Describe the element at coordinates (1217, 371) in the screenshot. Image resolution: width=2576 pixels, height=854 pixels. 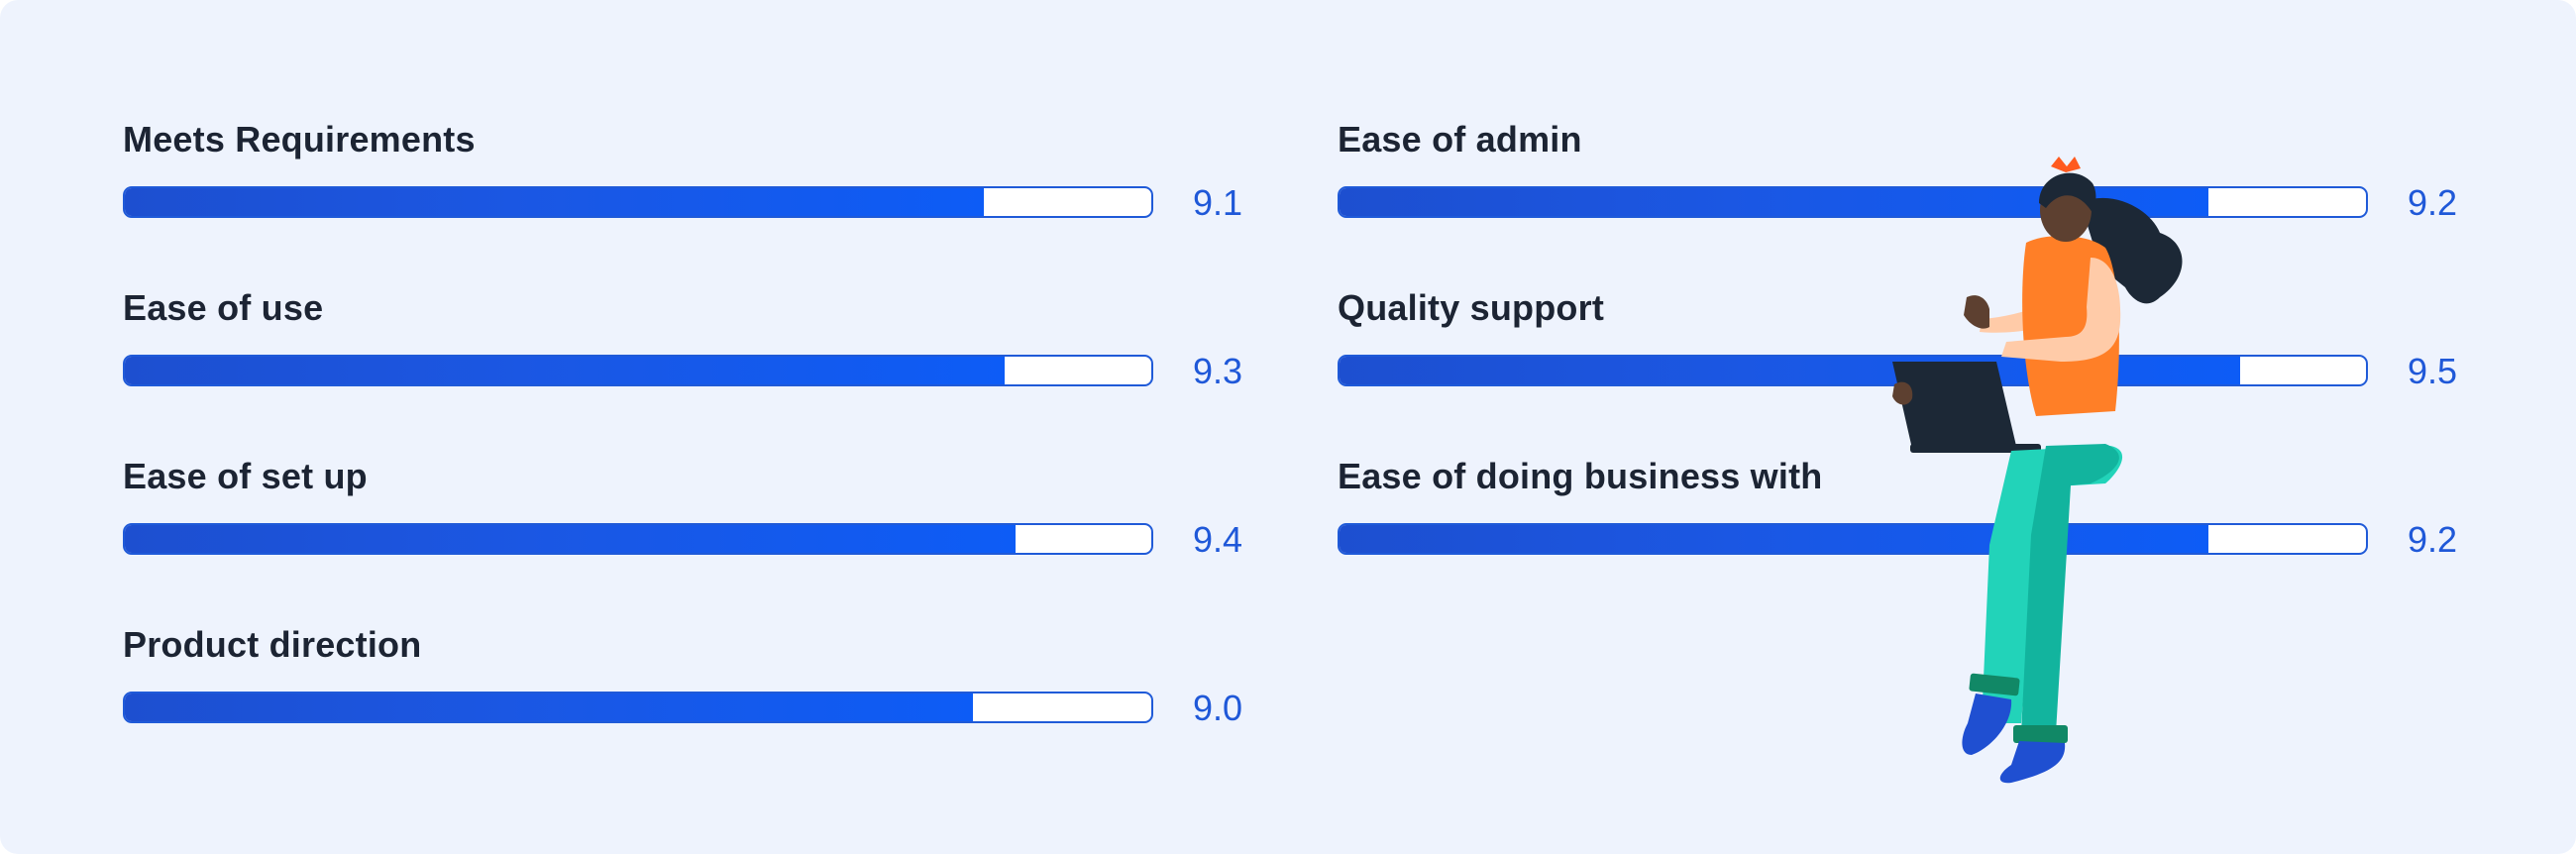
I see `rating-value: 9.3` at that location.